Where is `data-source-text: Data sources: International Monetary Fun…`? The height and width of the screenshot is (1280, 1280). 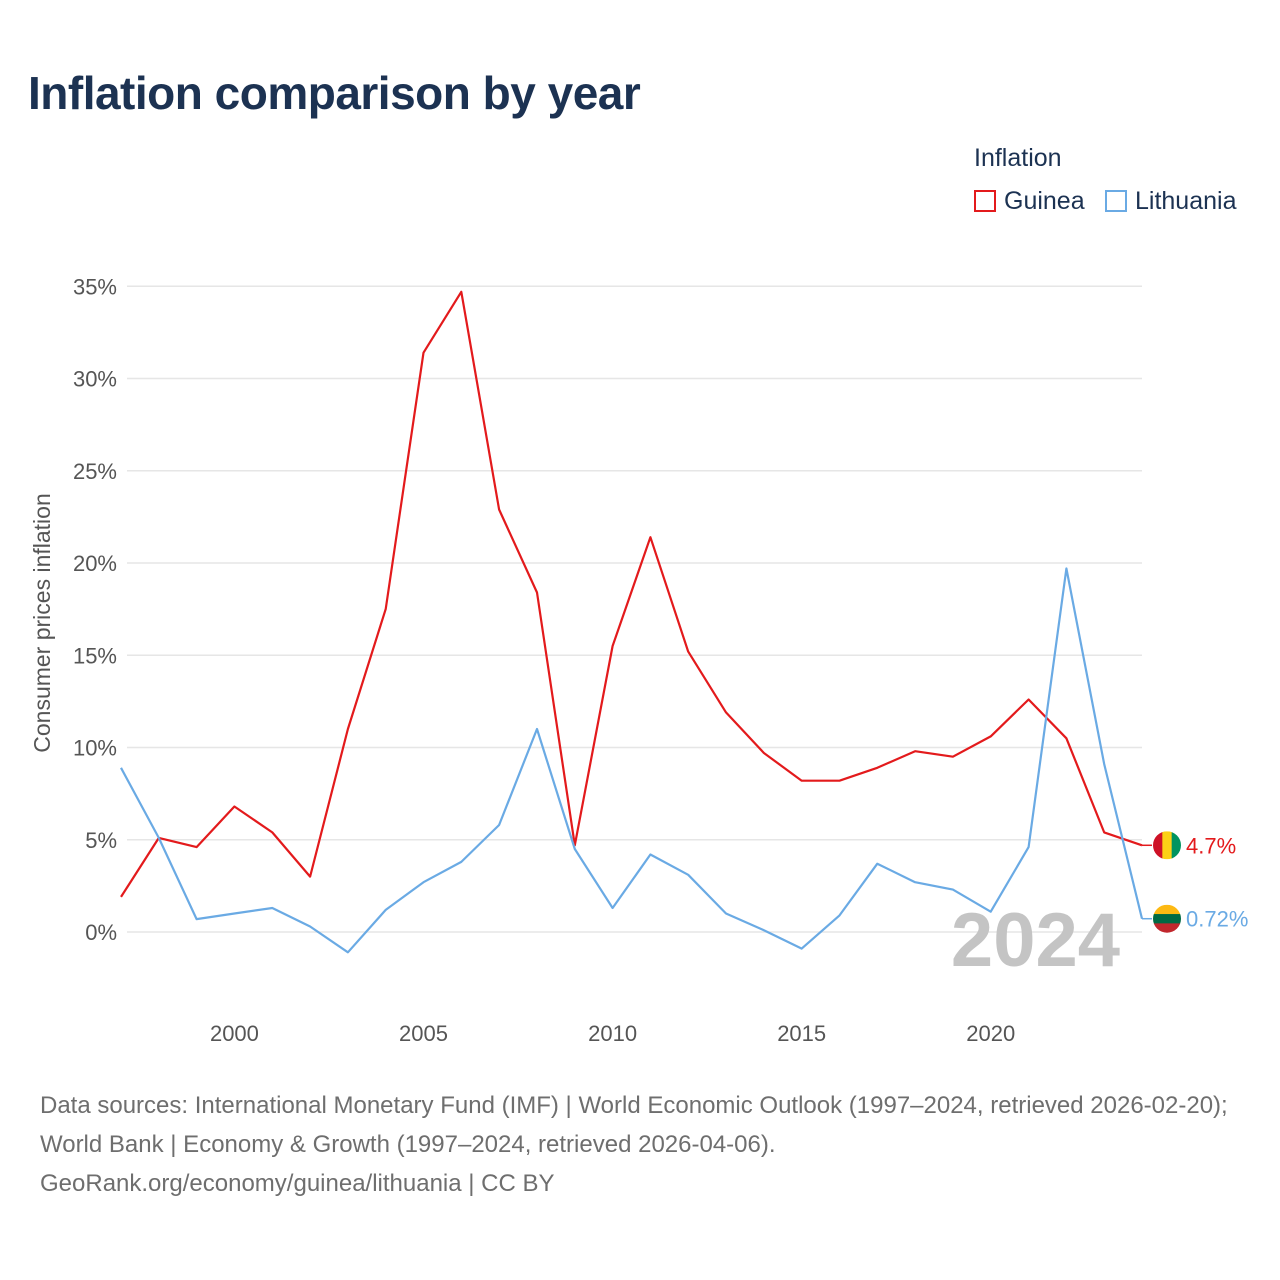 data-source-text: Data sources: International Monetary Fun… is located at coordinates (634, 1125).